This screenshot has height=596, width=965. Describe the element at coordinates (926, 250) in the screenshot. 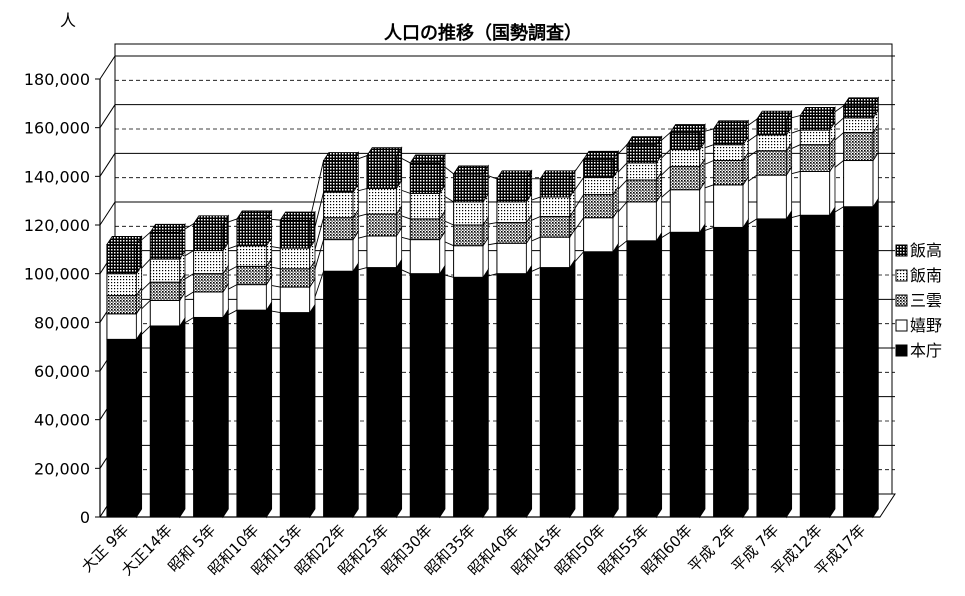

I see `legend-label: 飯高` at that location.